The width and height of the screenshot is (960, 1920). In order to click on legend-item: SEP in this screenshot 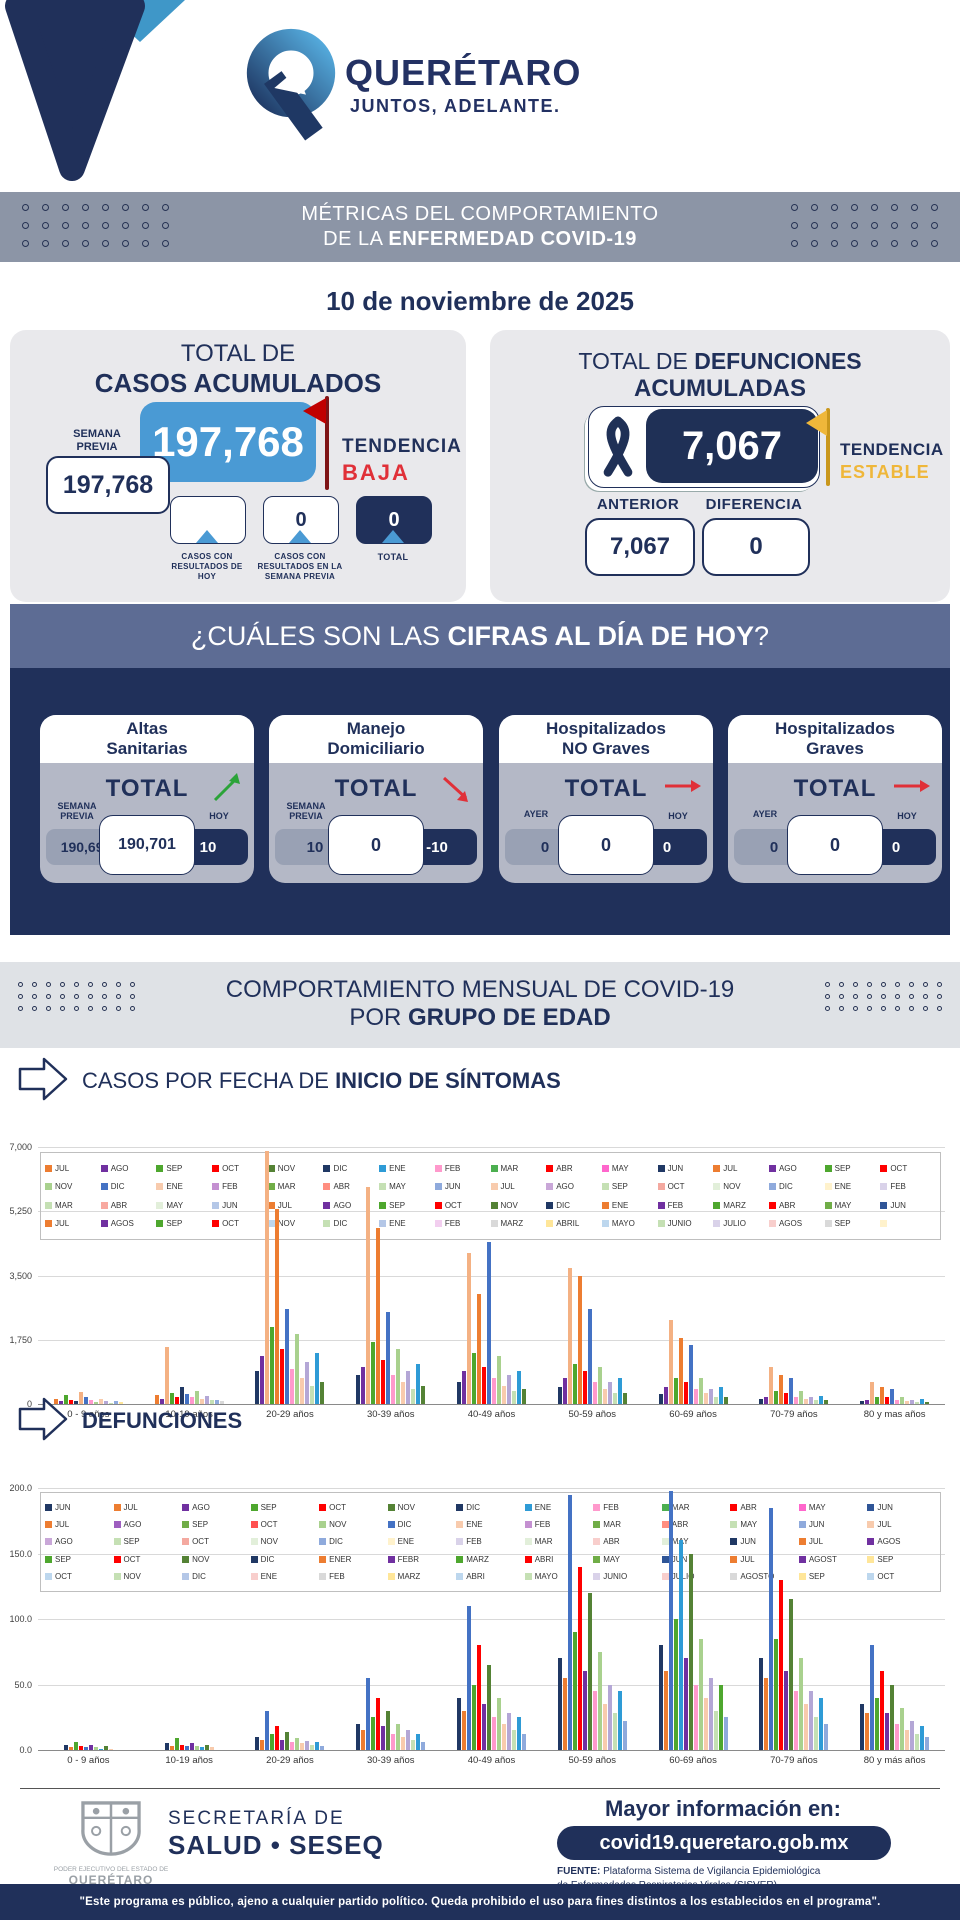, I will do `click(852, 1168)`.